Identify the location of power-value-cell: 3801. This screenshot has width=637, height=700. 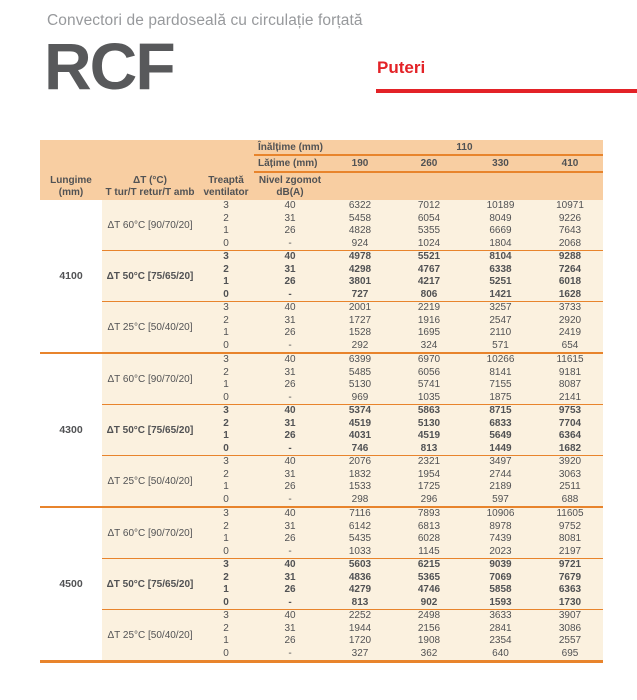
(360, 281).